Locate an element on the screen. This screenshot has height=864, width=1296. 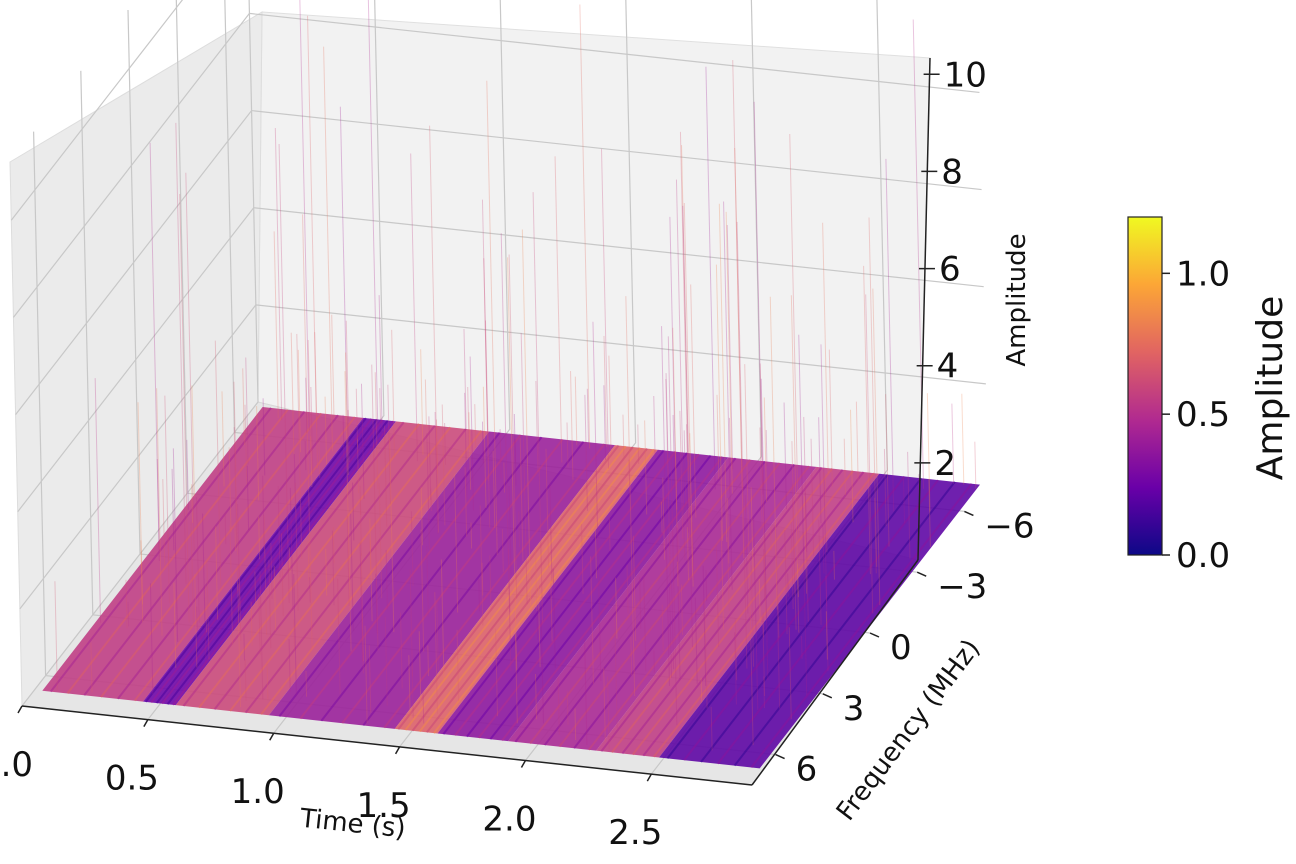
x-ticks: 0.0 0.5 1.0 1.5 2.0 2.5 is located at coordinates (331, 779).